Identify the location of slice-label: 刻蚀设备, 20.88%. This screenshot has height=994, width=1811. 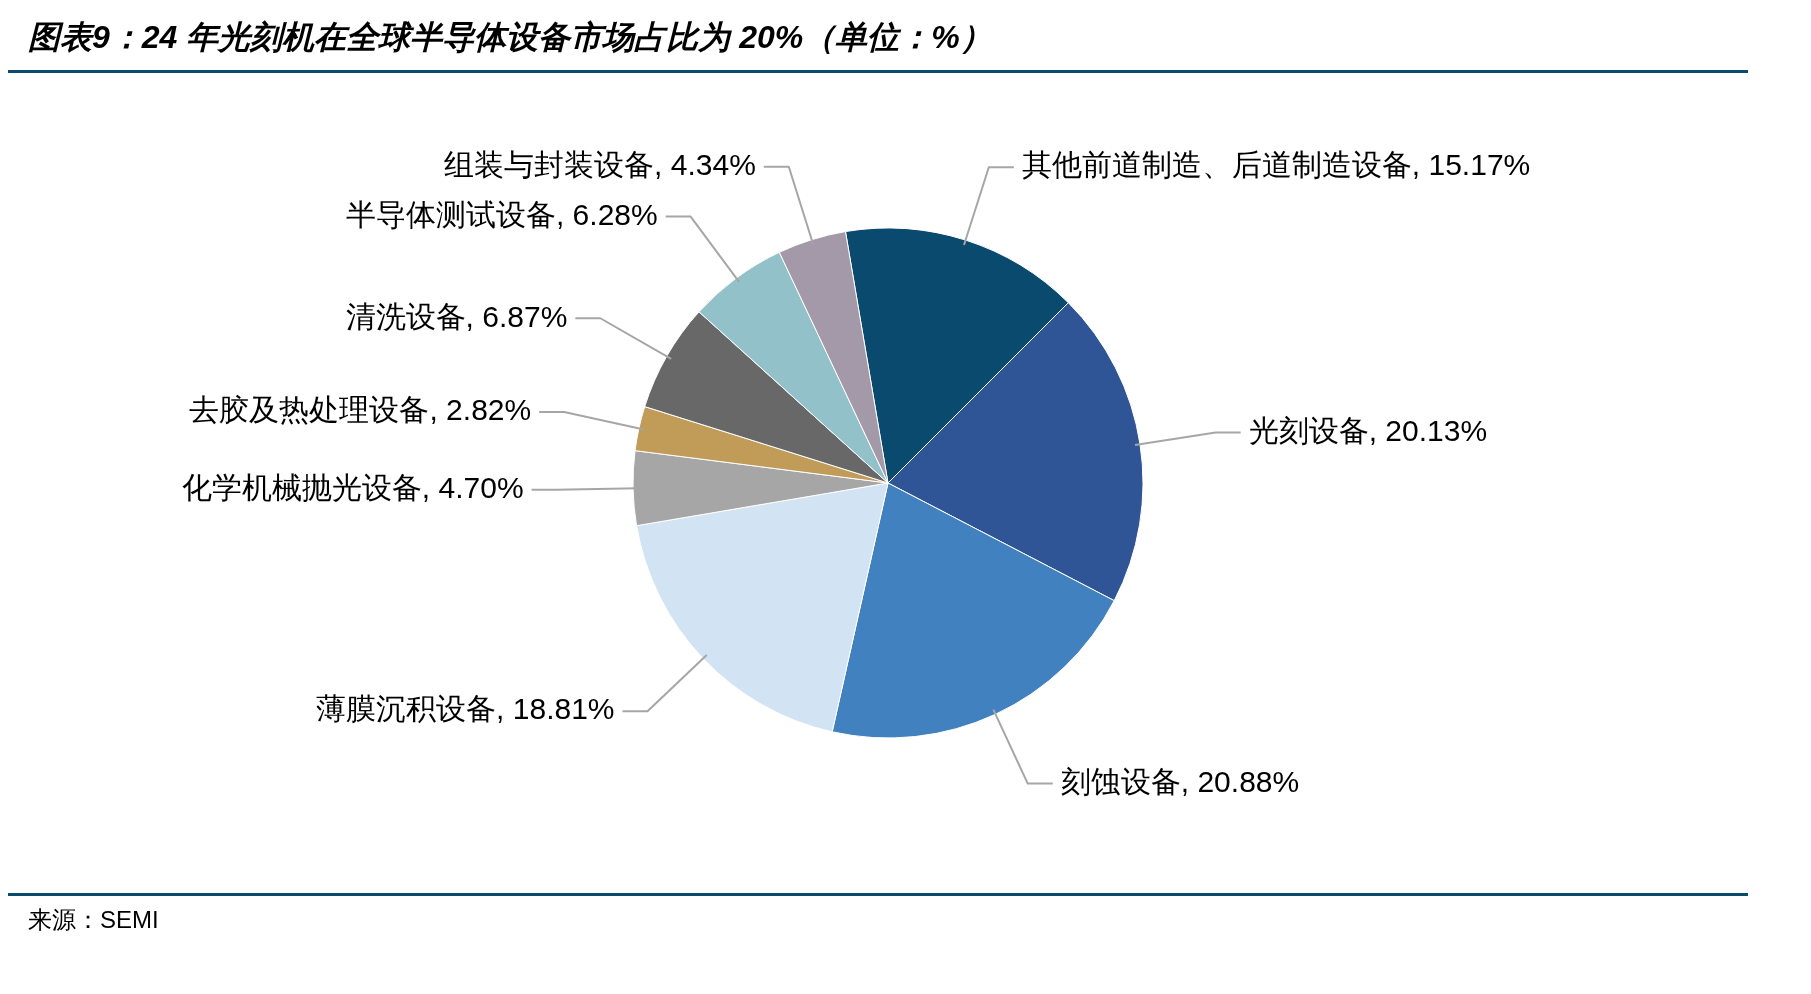
(1180, 781).